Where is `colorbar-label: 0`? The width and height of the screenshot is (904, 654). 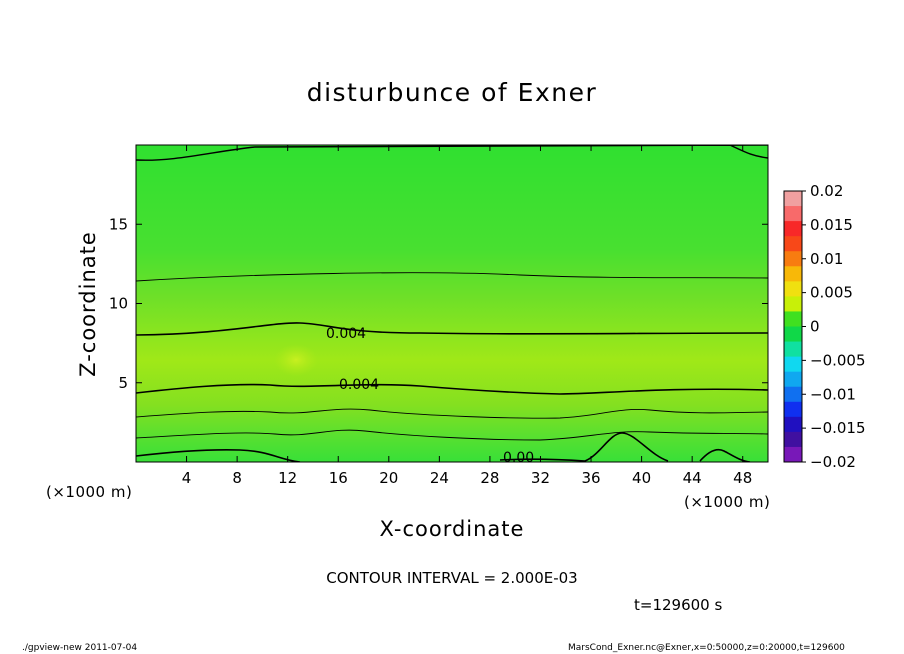 colorbar-label: 0 is located at coordinates (815, 327).